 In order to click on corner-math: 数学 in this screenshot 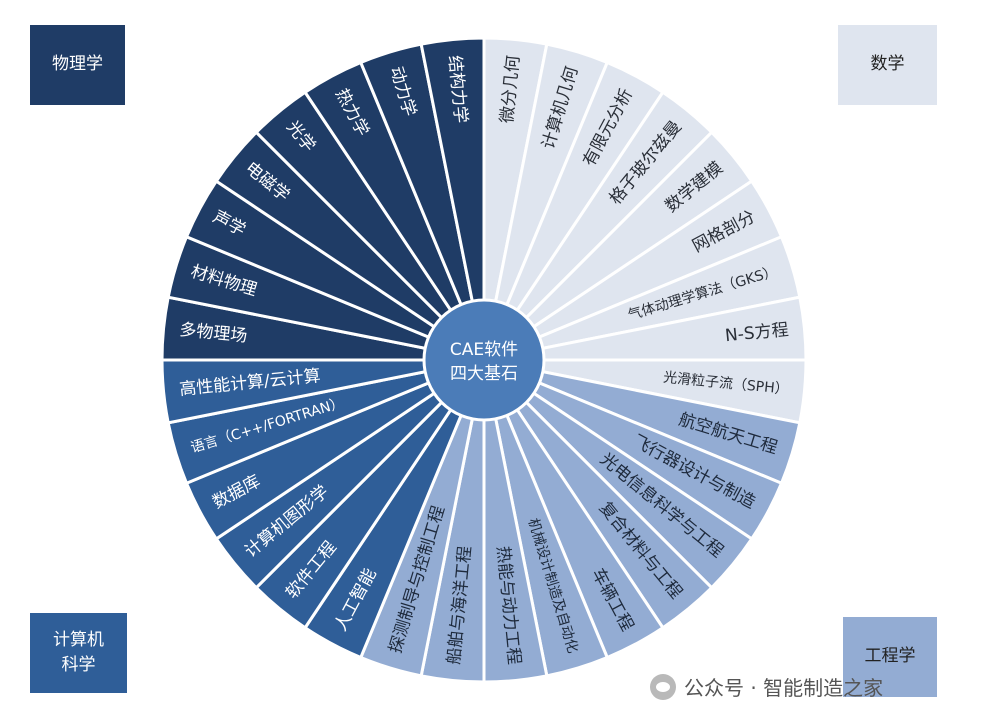, I will do `click(887, 65)`.